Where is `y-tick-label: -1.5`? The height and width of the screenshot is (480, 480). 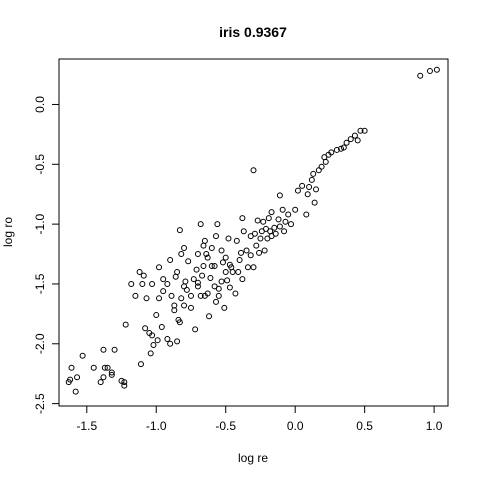
y-tick-label: -1.5 is located at coordinates (40, 283).